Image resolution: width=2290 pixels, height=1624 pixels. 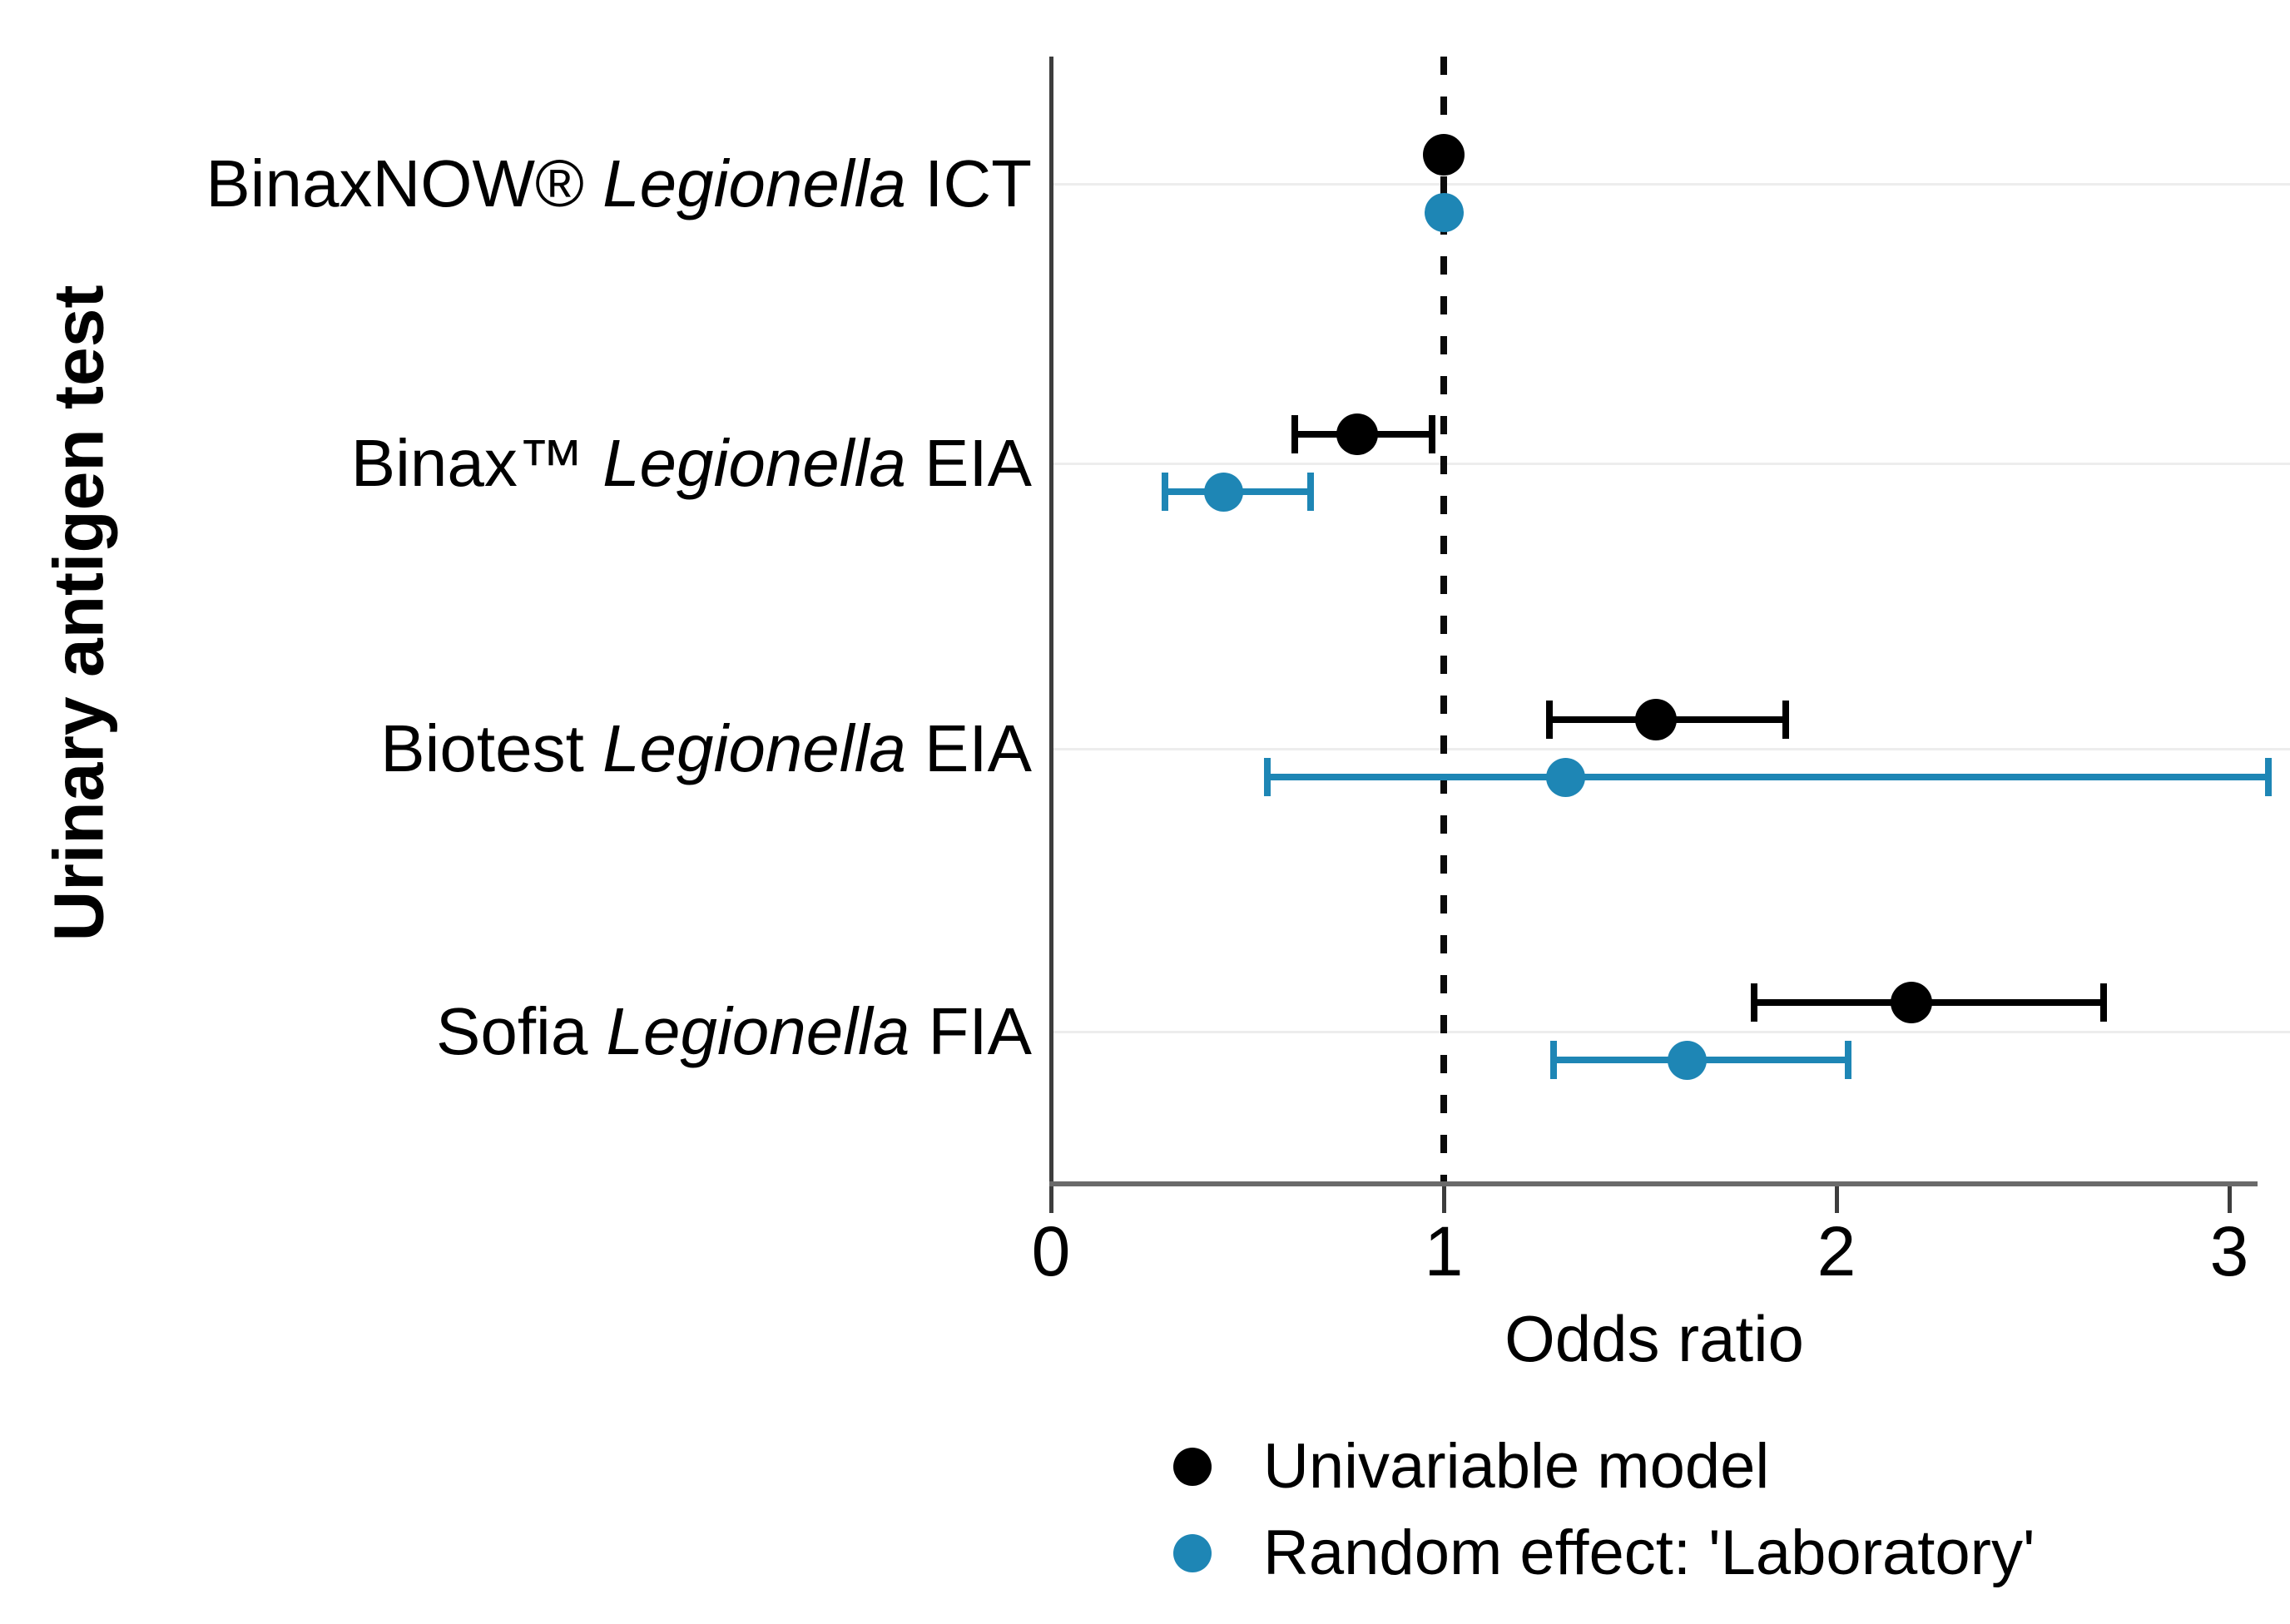 What do you see at coordinates (1768, 777) in the screenshot?
I see `ci-bar-random` at bounding box center [1768, 777].